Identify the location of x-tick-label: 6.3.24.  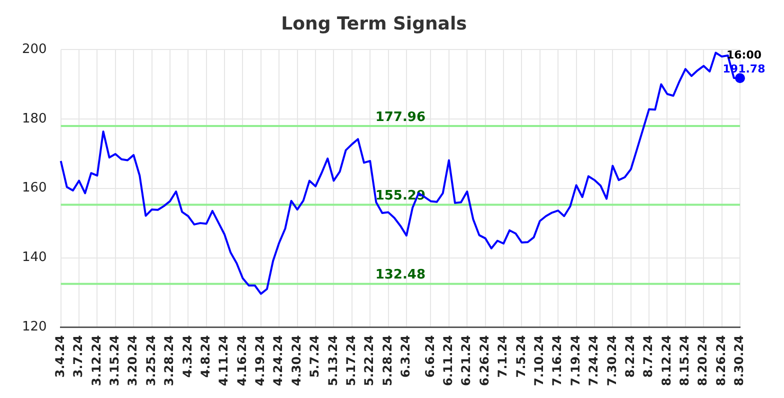
(405, 356).